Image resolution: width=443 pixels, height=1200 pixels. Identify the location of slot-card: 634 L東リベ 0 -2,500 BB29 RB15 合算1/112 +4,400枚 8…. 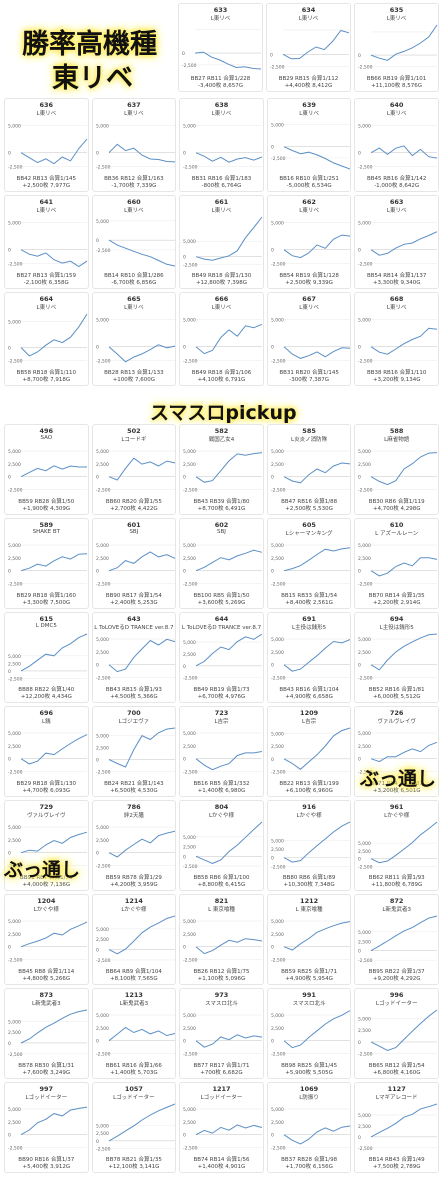
(308, 47).